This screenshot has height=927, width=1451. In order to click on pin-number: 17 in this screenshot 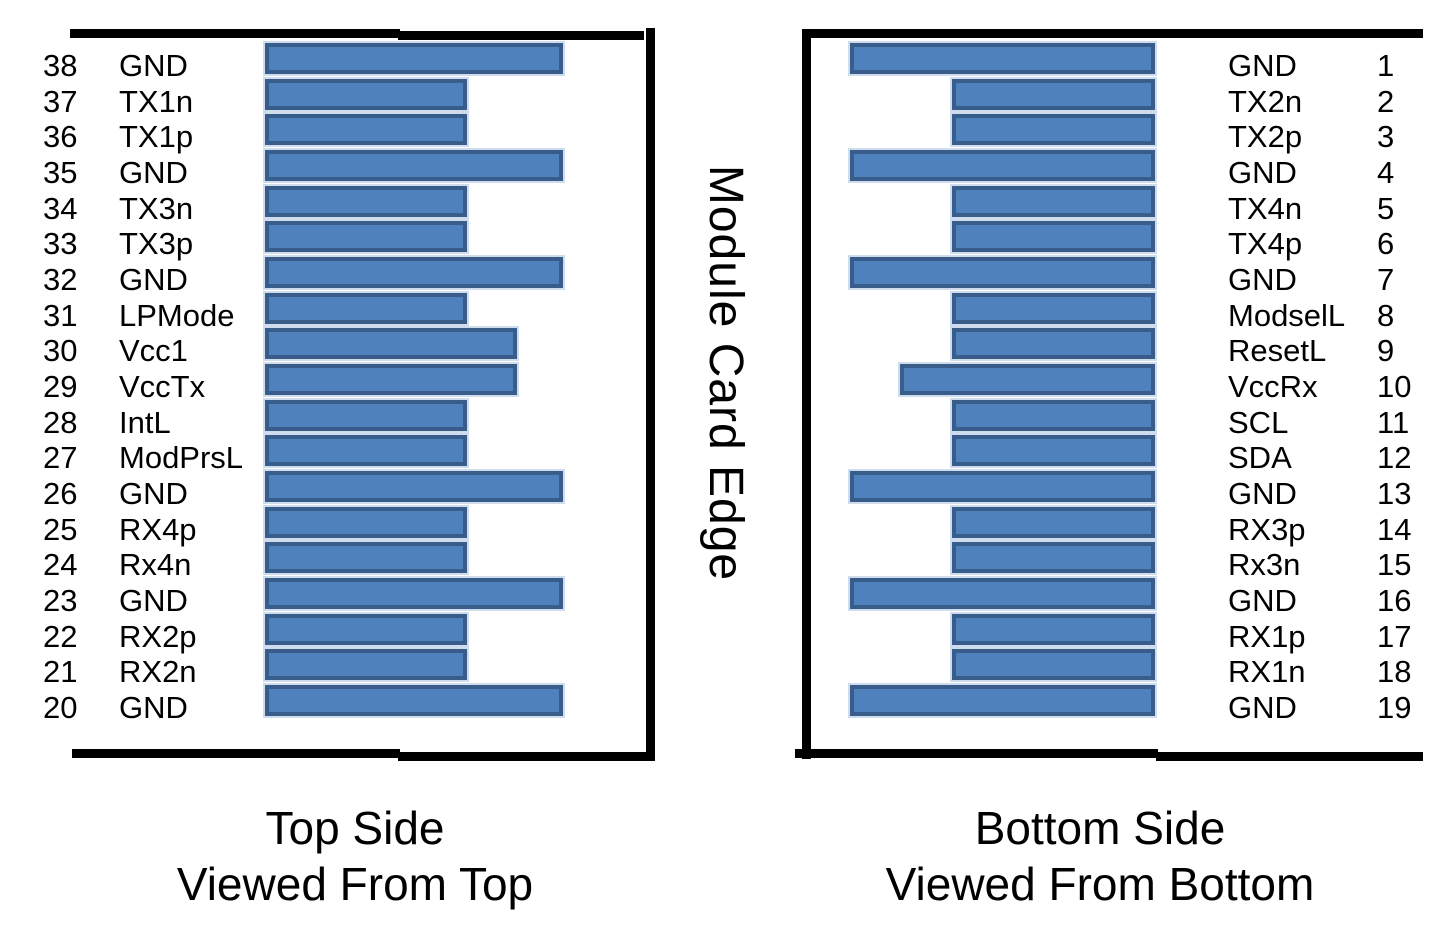, I will do `click(1394, 636)`.